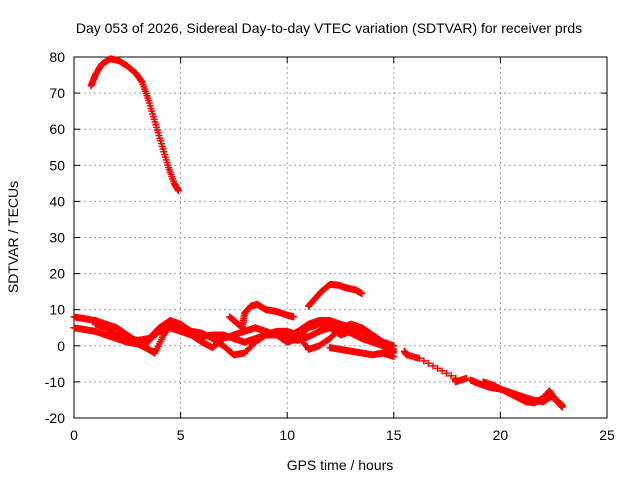 Image resolution: width=640 pixels, height=480 pixels. What do you see at coordinates (134, 125) in the screenshot?
I see `series-arc-high` at bounding box center [134, 125].